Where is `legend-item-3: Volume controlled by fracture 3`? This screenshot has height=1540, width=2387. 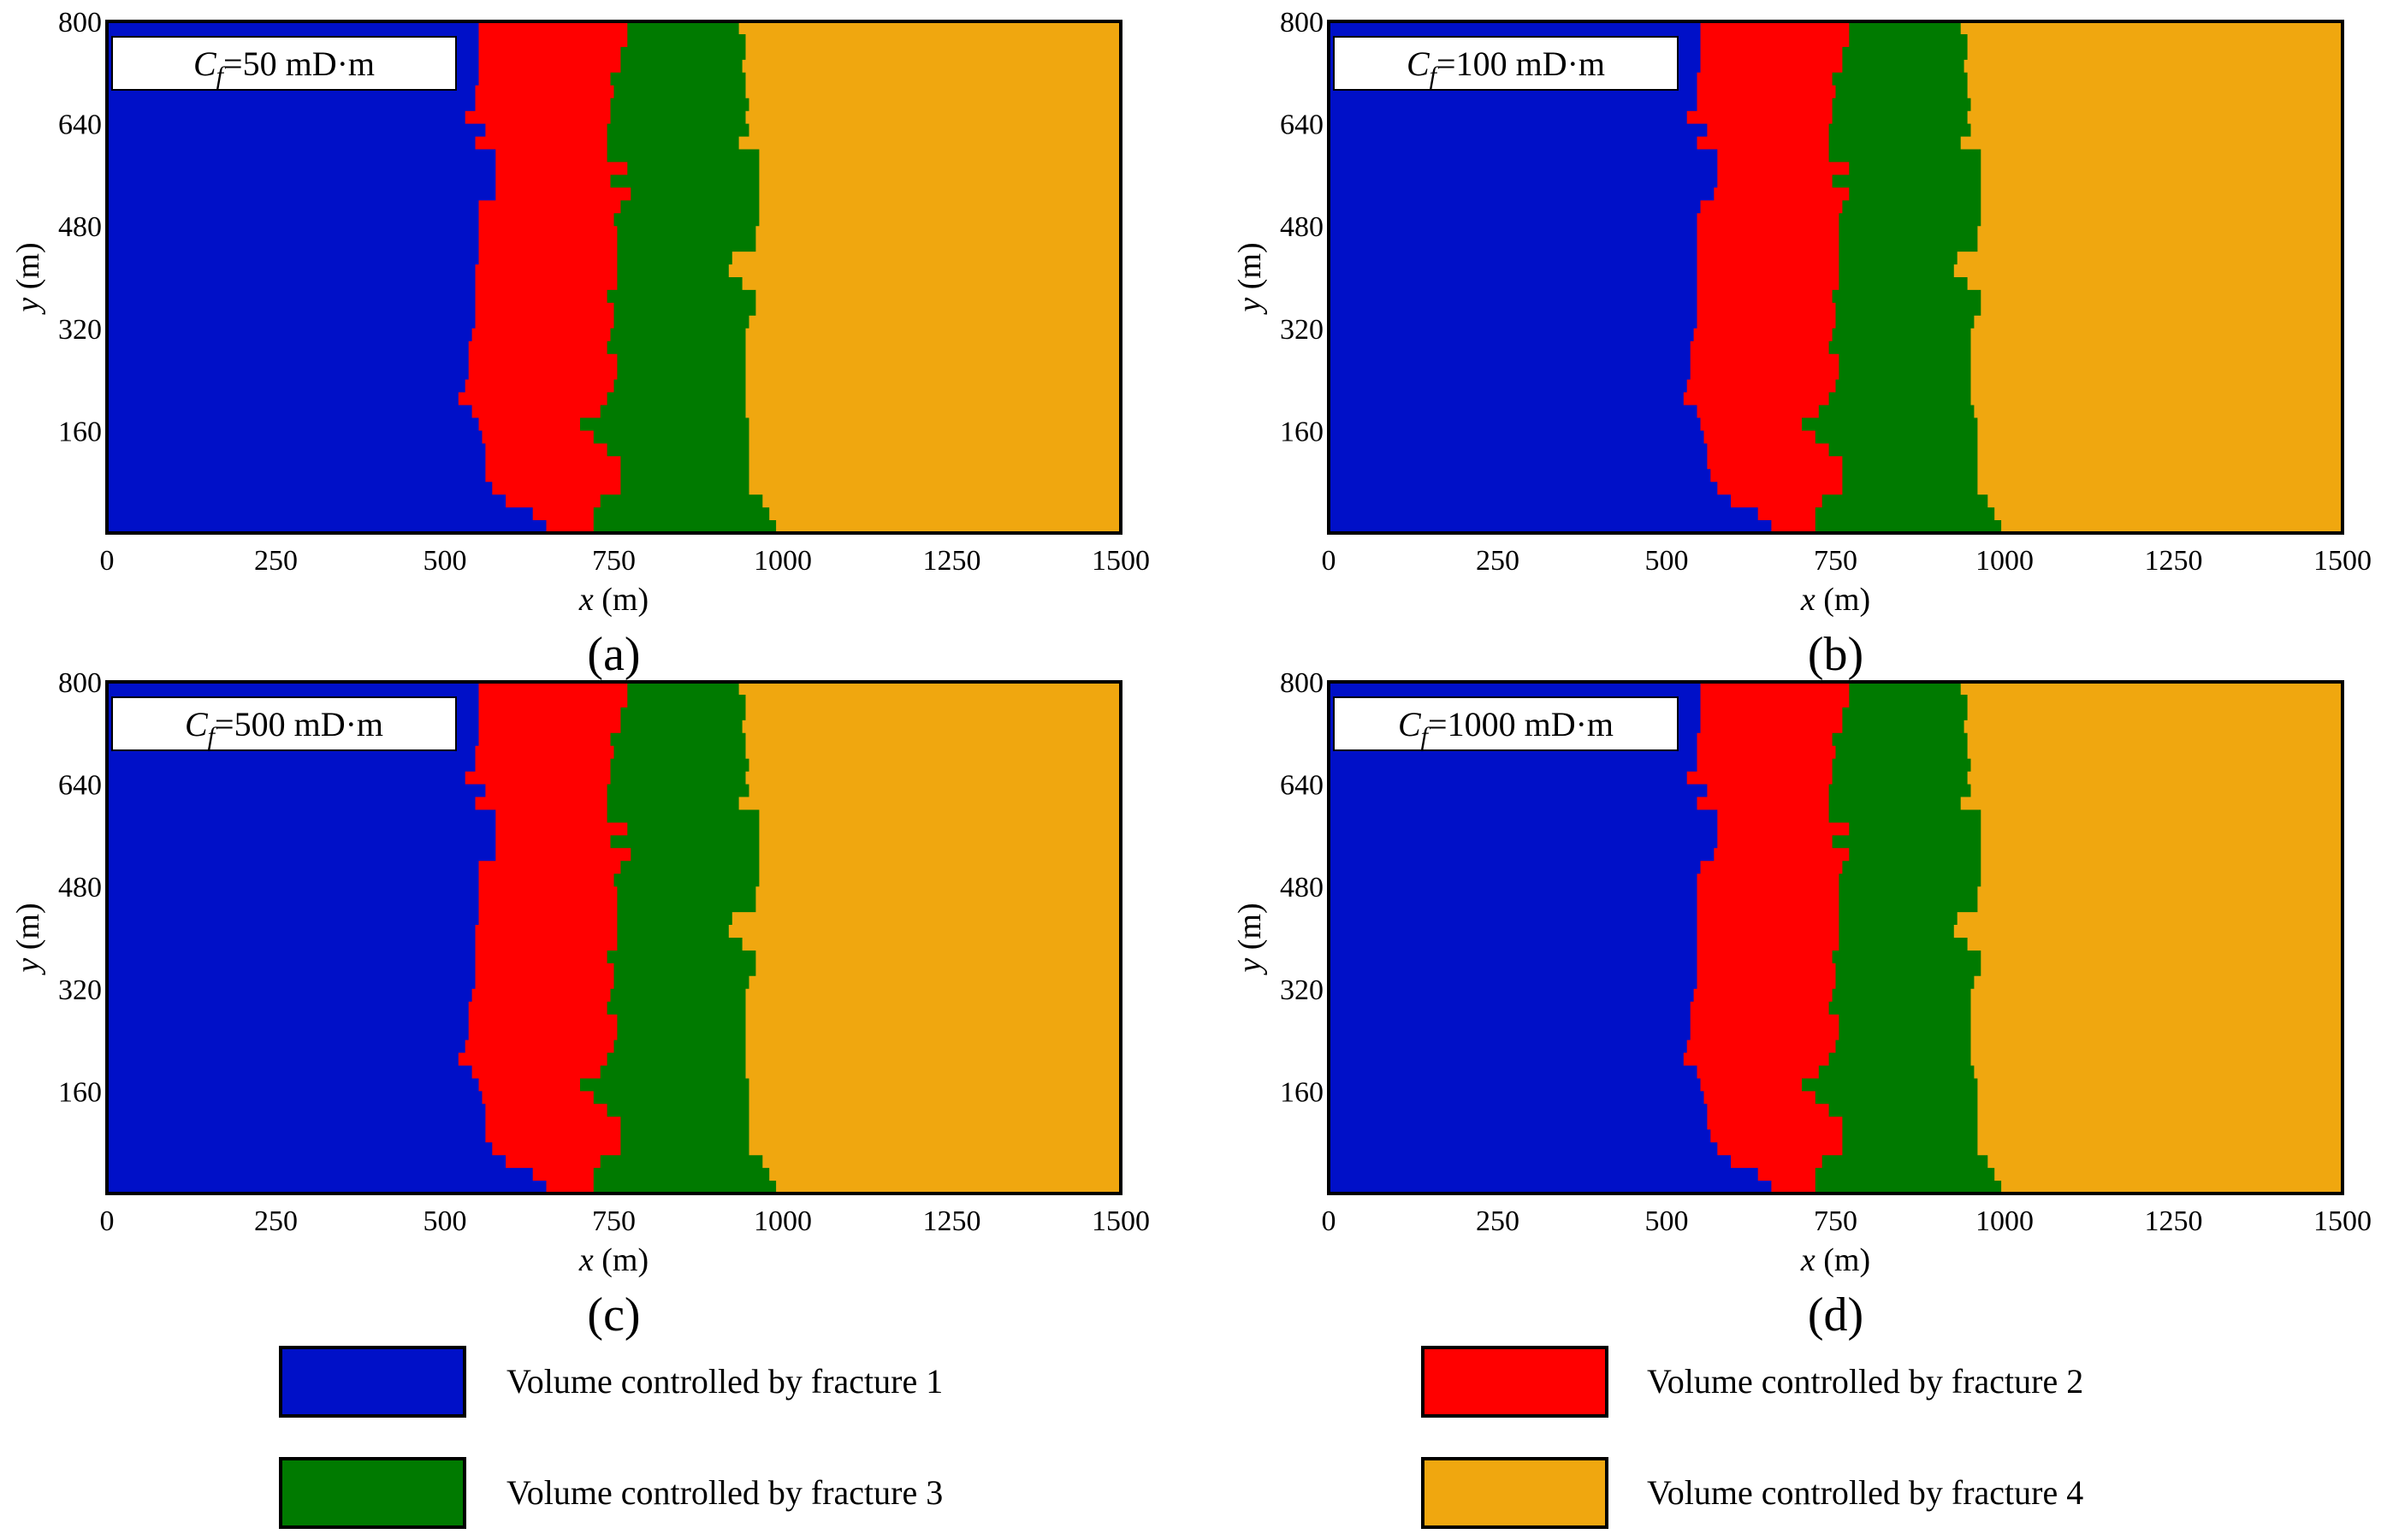
legend-item-3: Volume controlled by fracture 3 is located at coordinates (611, 1493).